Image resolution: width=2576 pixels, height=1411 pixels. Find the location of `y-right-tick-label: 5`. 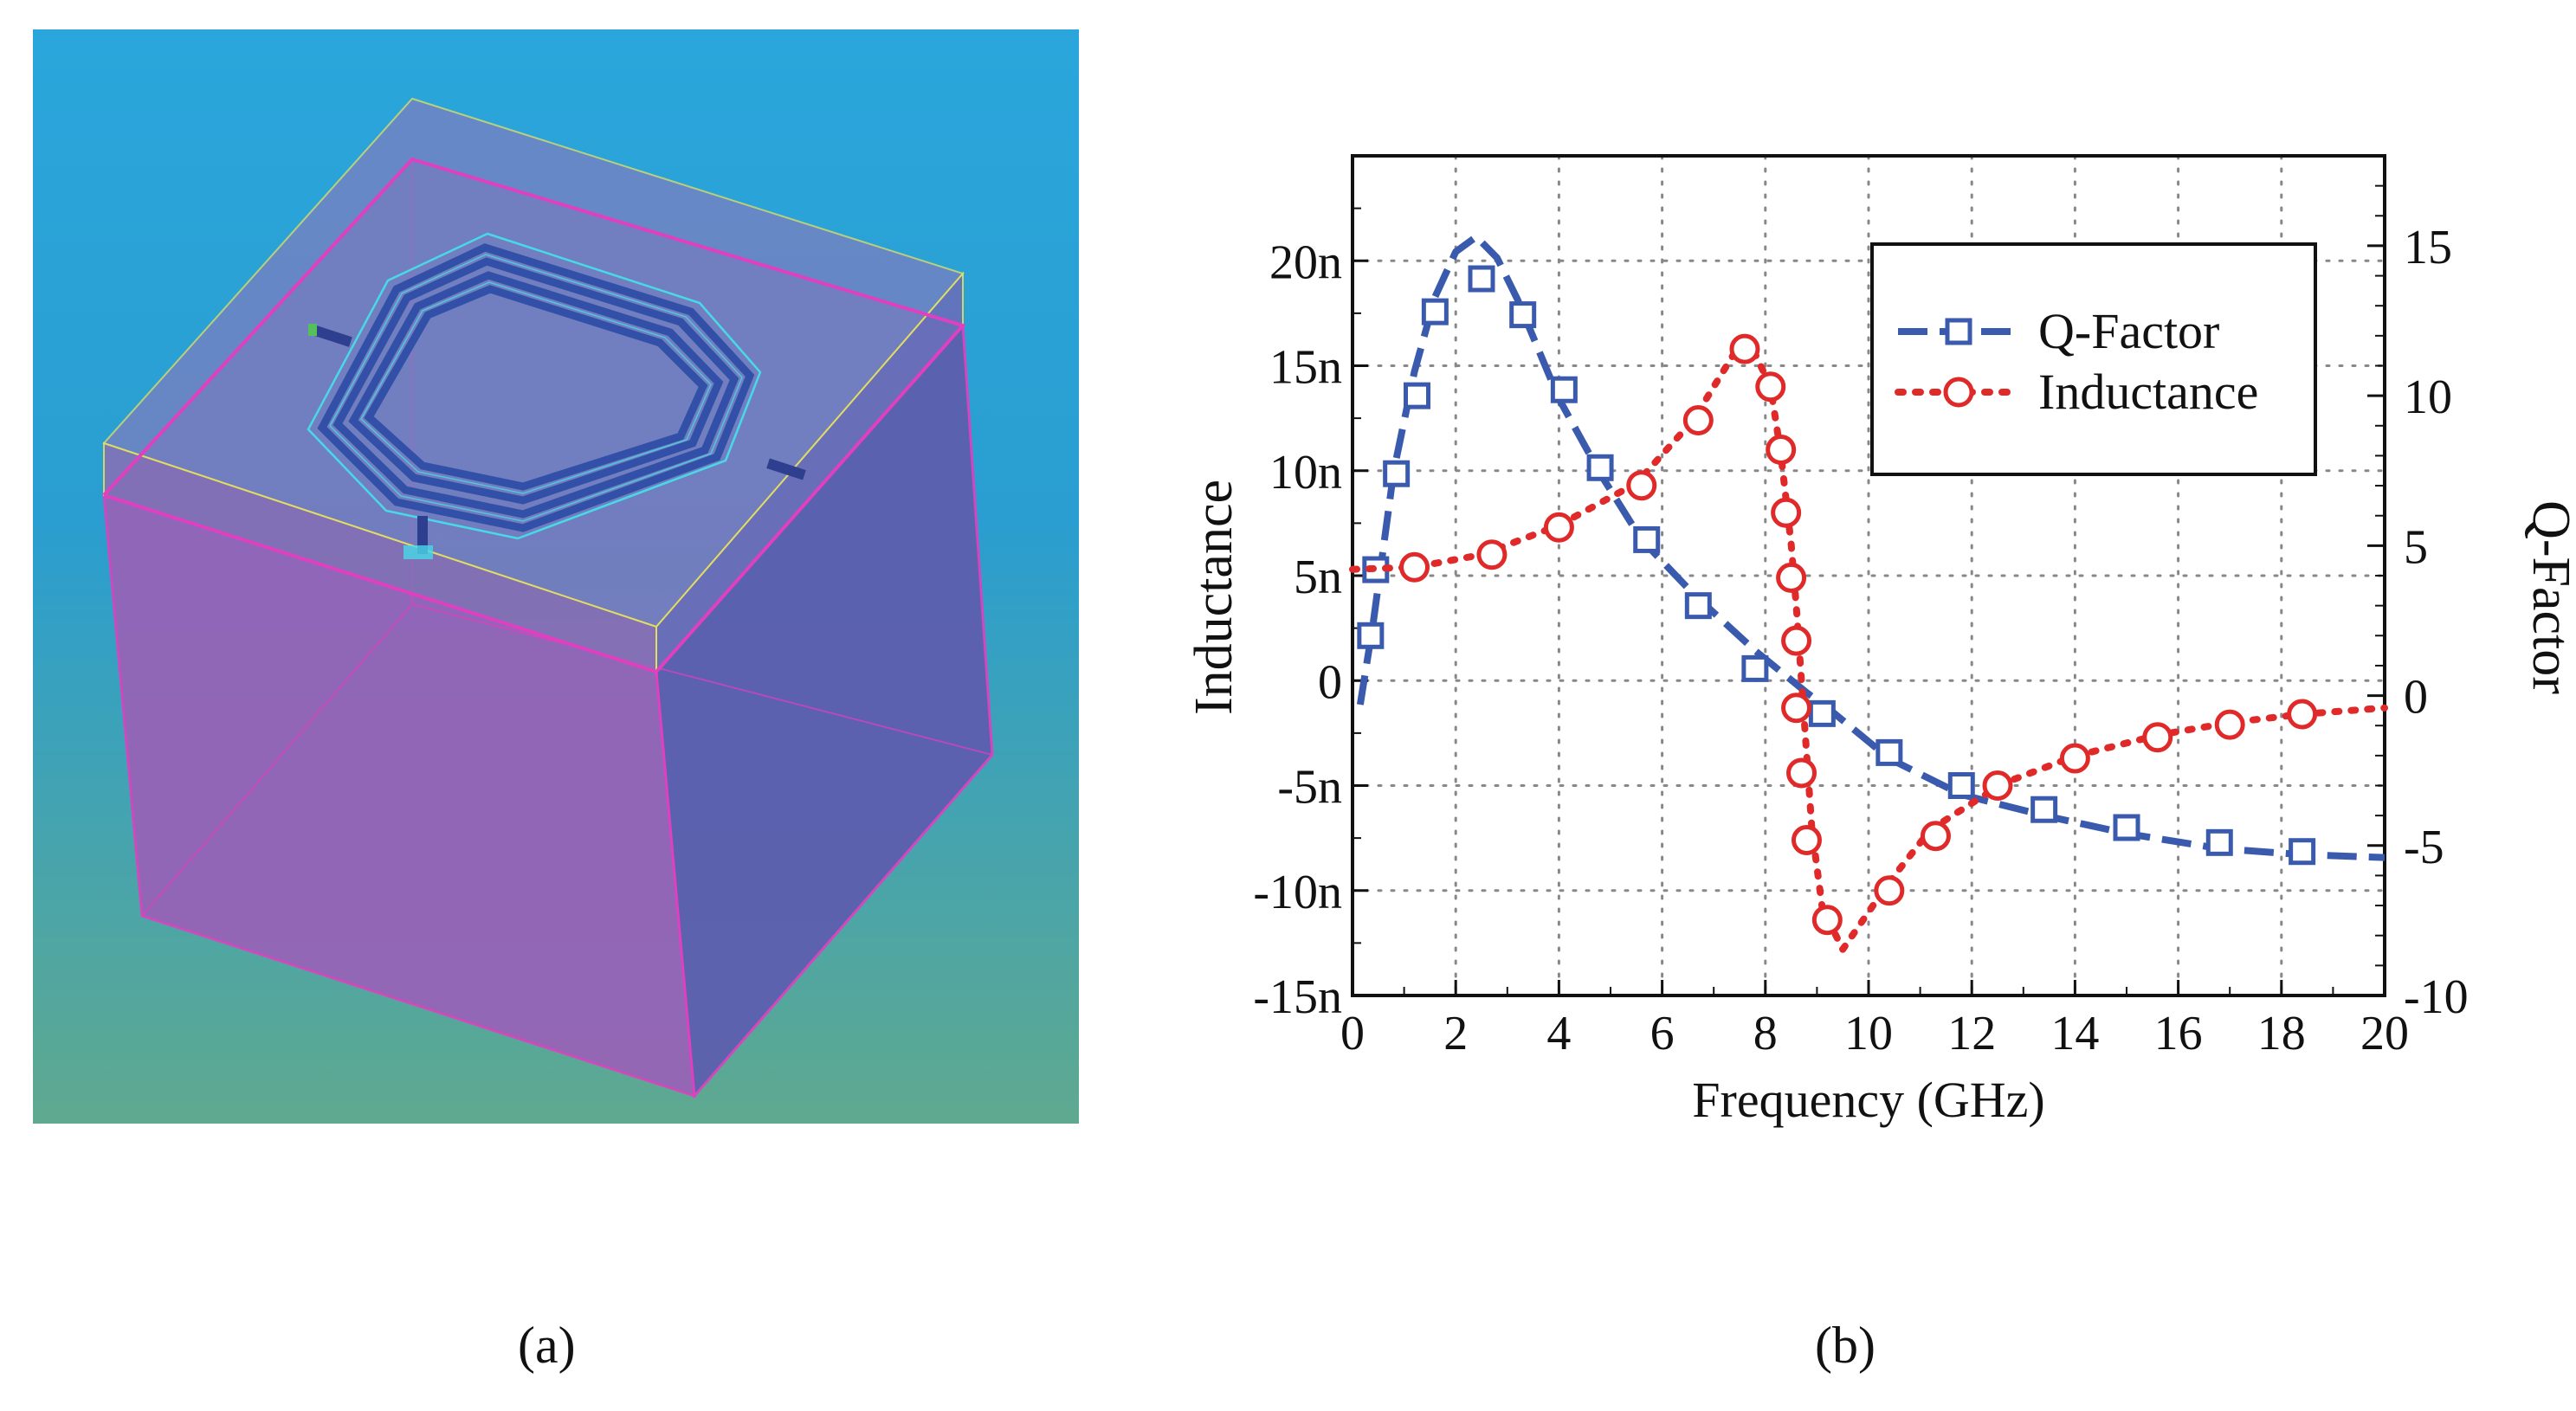

y-right-tick-label: 5 is located at coordinates (2416, 547).